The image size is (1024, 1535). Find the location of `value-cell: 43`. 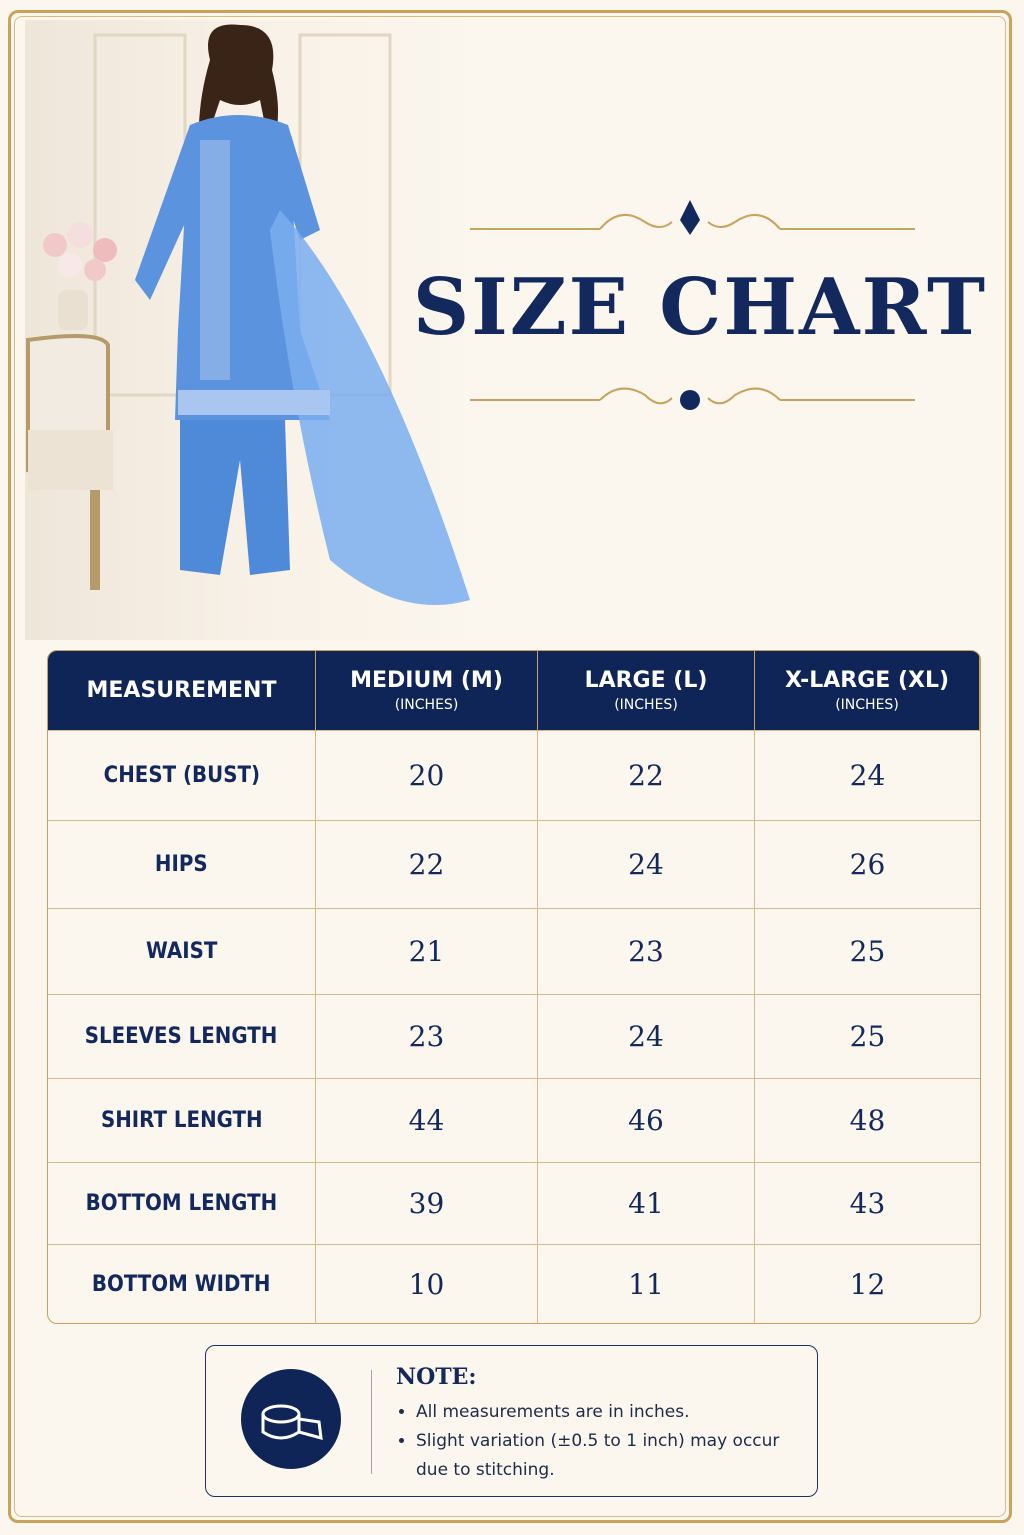

value-cell: 43 is located at coordinates (867, 1204).